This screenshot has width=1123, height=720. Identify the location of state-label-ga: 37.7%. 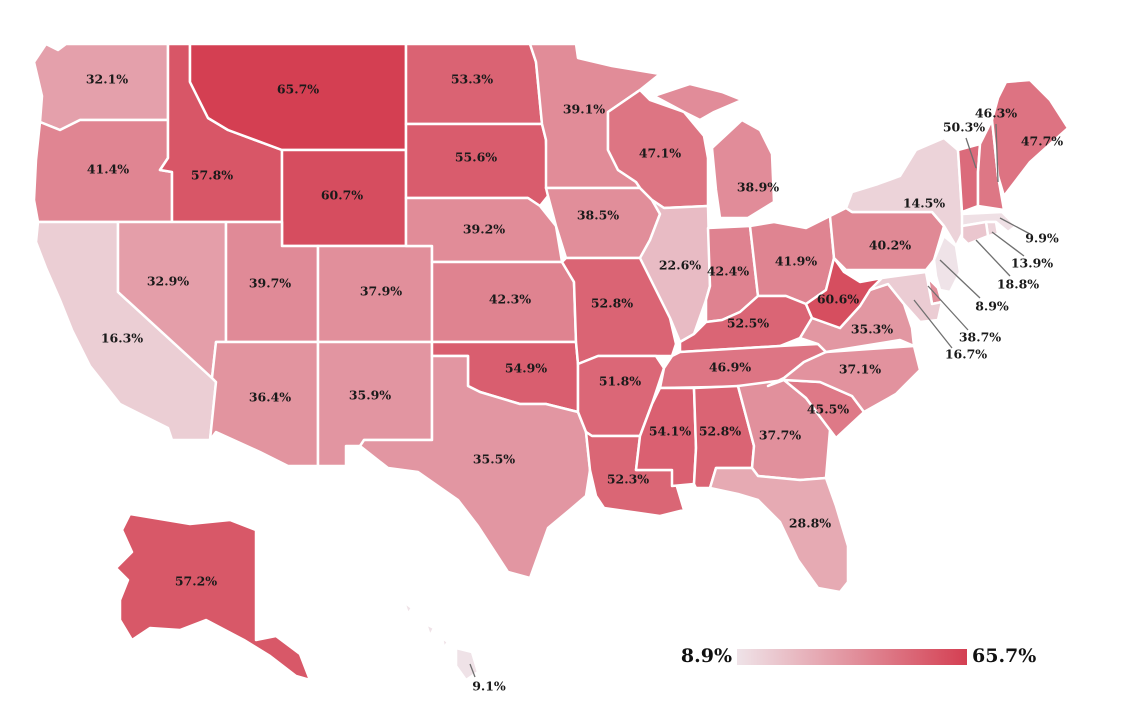
(780, 435).